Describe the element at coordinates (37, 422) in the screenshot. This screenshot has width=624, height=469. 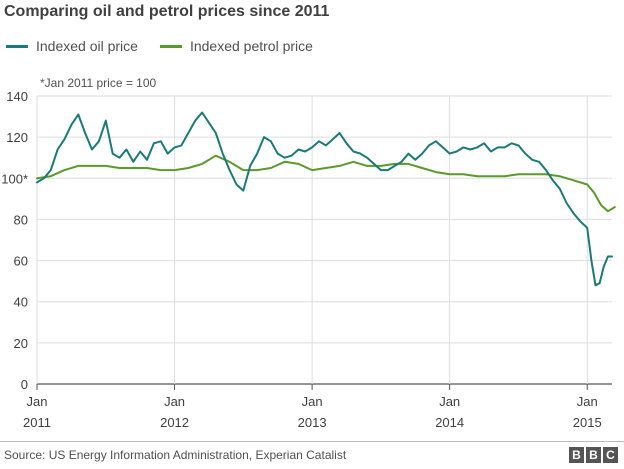
I see `x-tick-label: 2011` at that location.